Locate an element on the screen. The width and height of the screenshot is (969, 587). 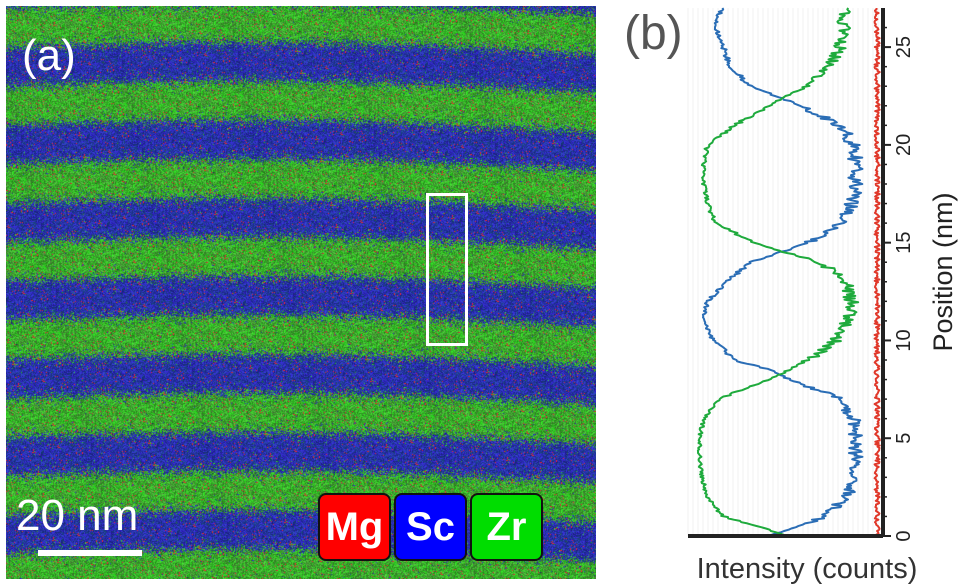
legend-label-zr: Zr is located at coordinates (506, 526).